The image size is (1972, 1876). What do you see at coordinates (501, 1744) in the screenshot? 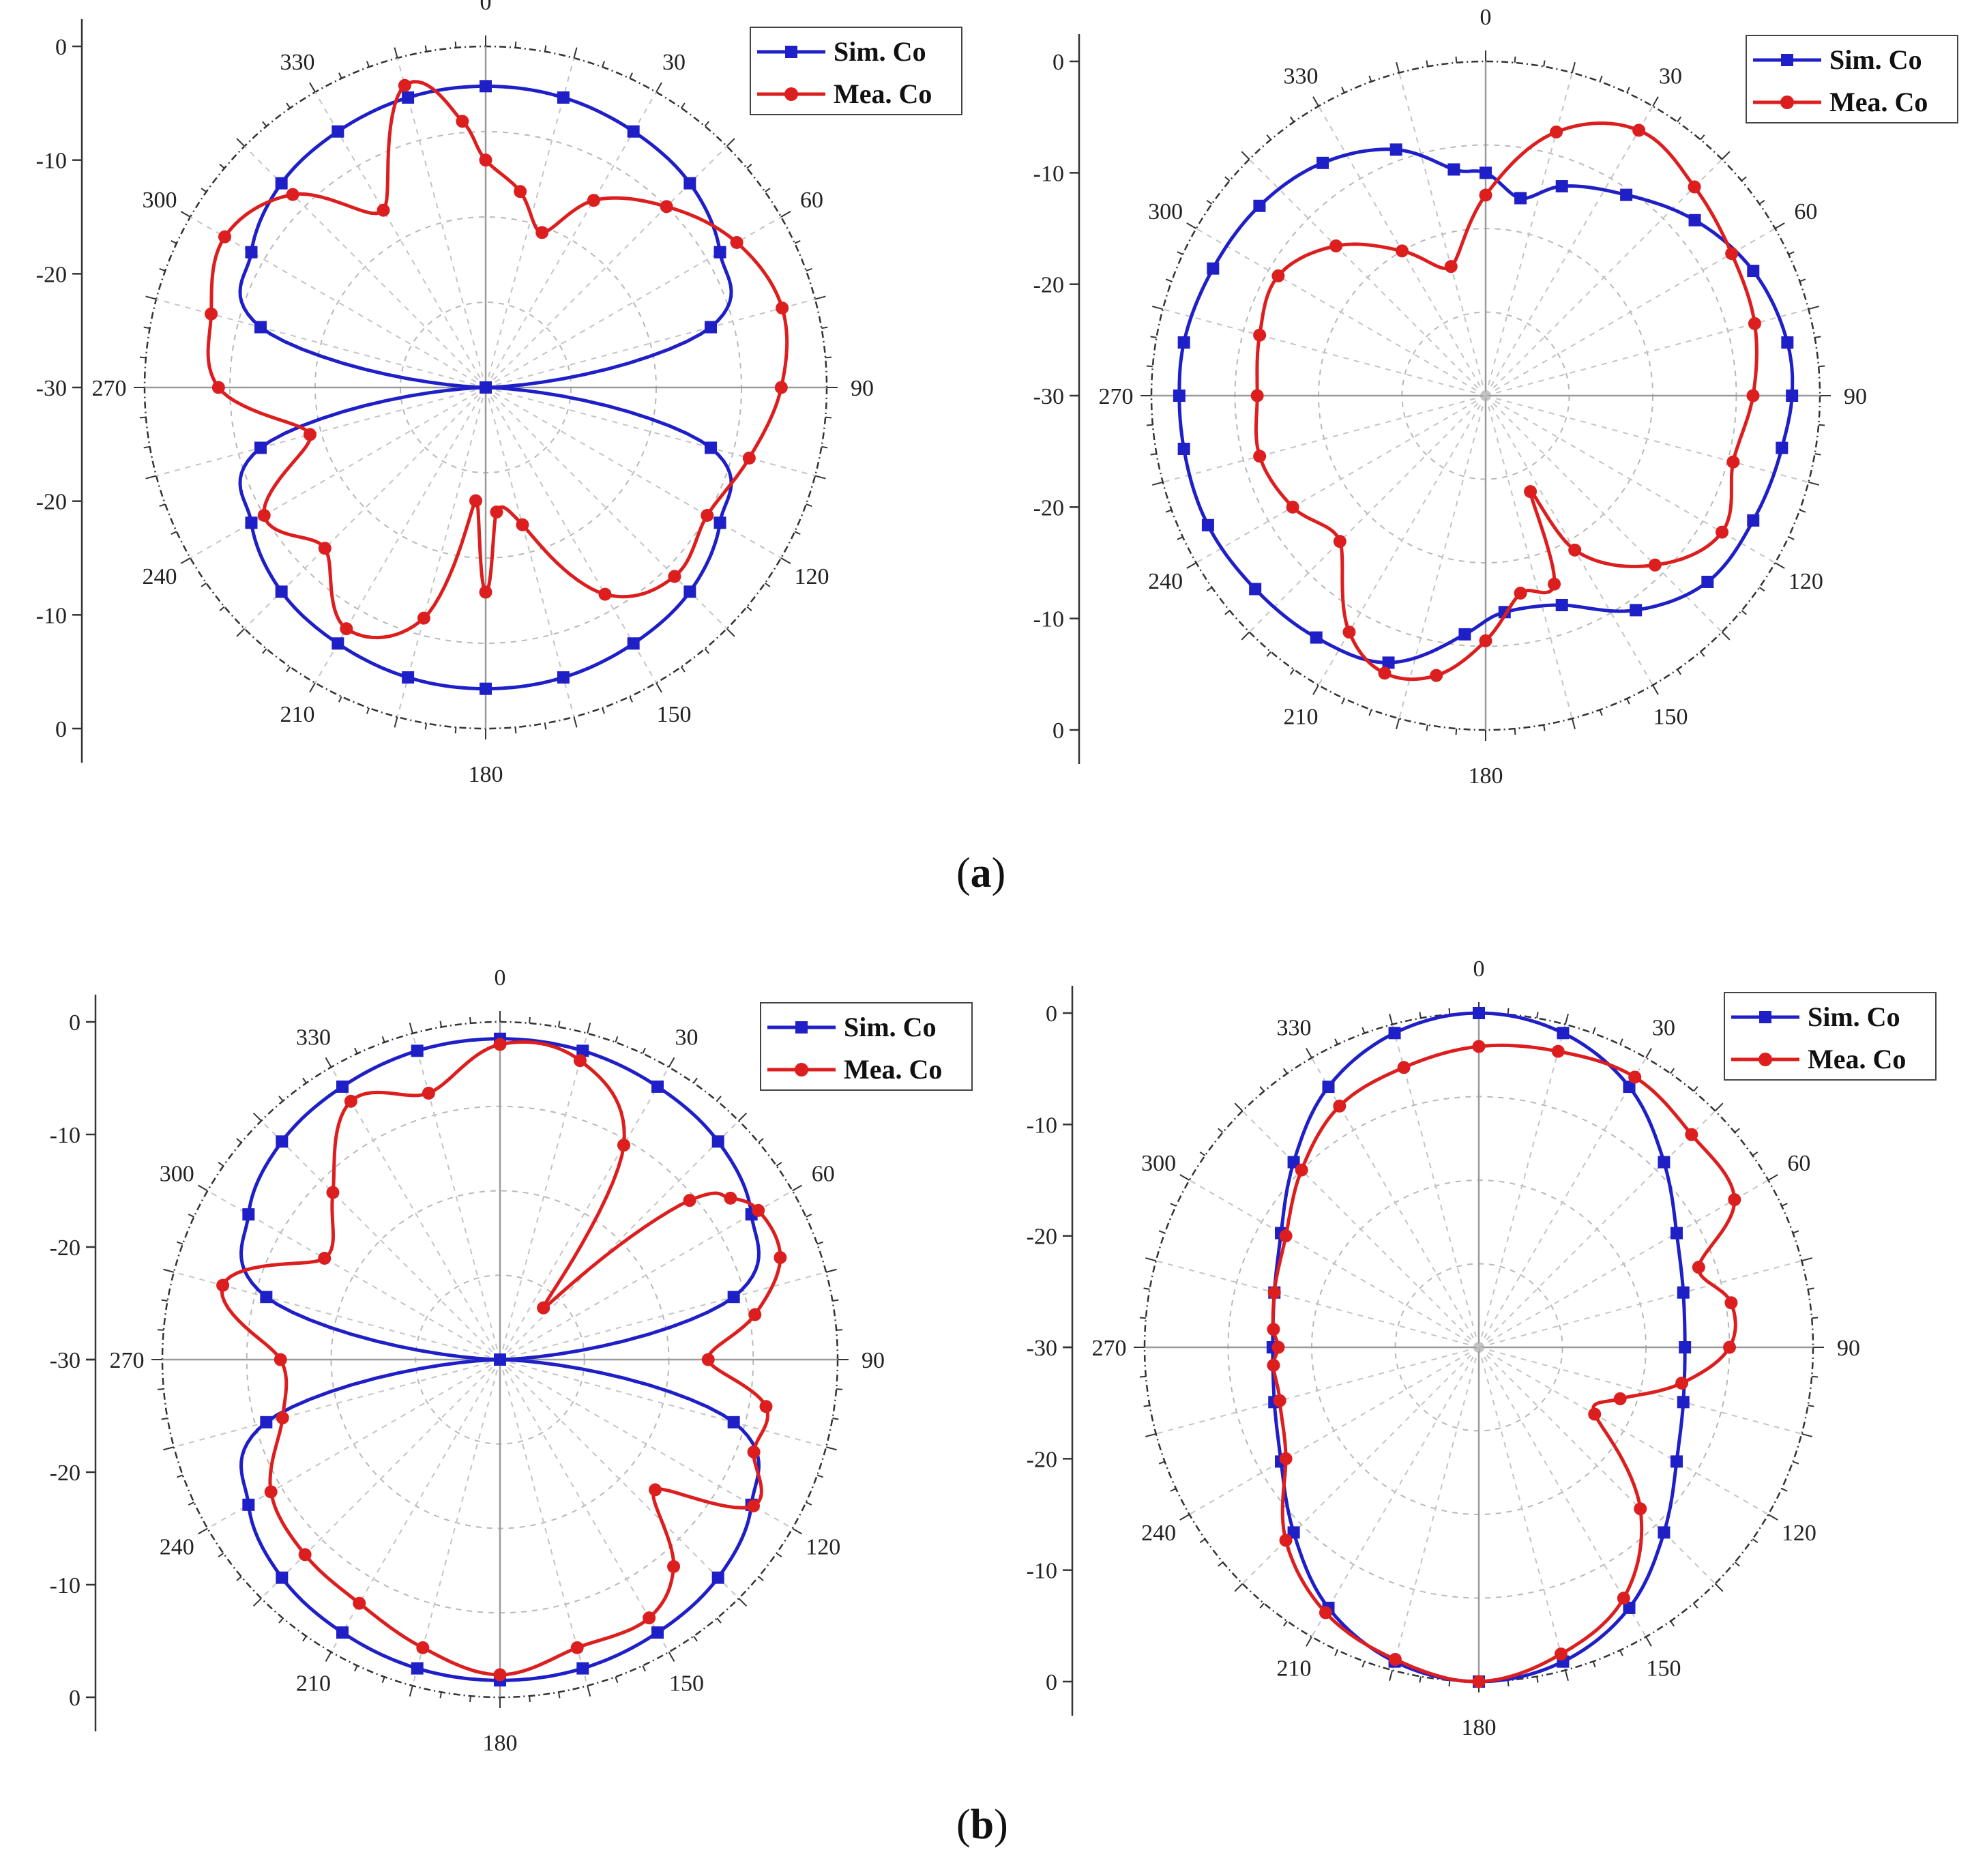
I see `theta-tick-label: 180` at bounding box center [501, 1744].